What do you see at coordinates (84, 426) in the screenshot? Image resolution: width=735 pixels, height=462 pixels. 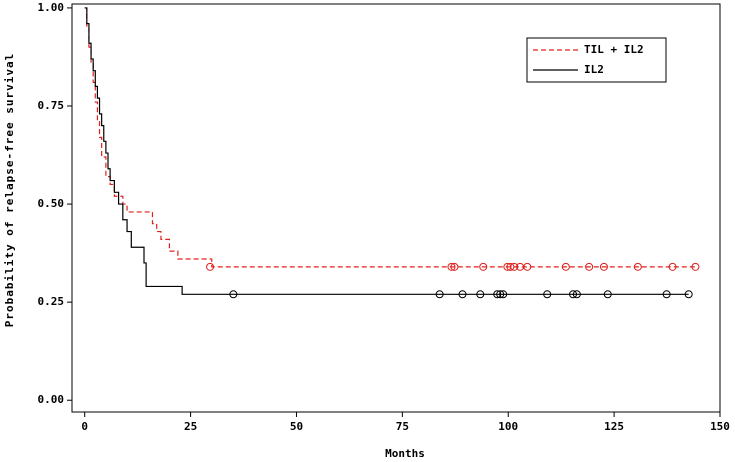 I see `x-tick-label: 0` at bounding box center [84, 426].